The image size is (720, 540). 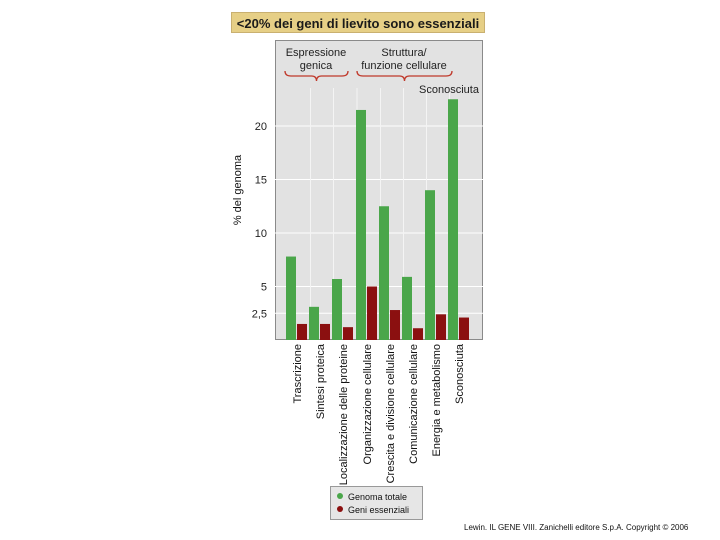 I want to click on annotation-sconosciuta: Sconosciuta, so click(x=449, y=90).